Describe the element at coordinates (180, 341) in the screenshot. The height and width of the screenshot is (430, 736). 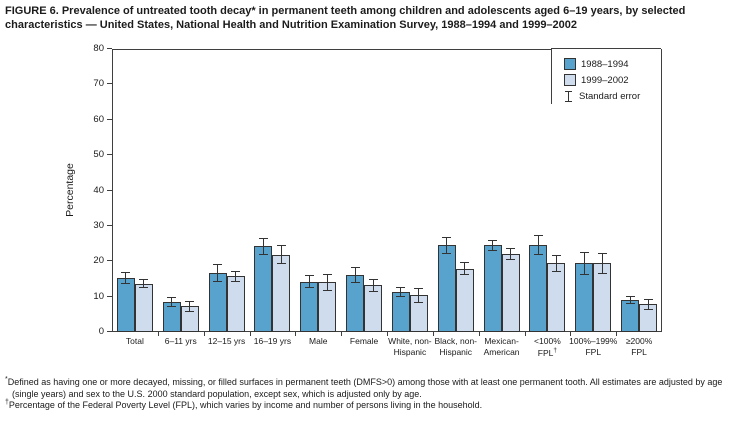
I see `x-category-label: 6–11 yrs` at that location.